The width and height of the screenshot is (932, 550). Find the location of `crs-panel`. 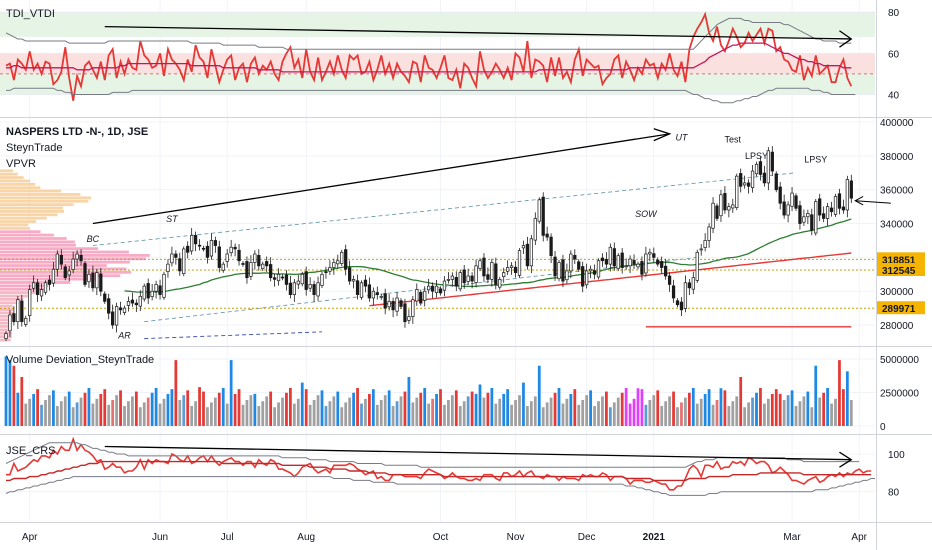

crs-panel is located at coordinates (437, 466).